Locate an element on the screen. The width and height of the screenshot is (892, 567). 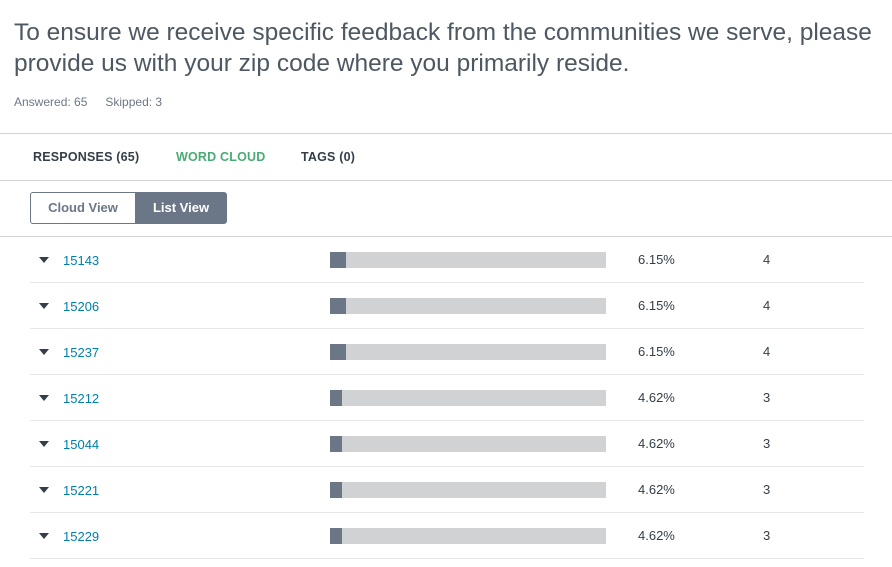
response-stats: Answered: 65 Skipped: 3 is located at coordinates (88, 102).